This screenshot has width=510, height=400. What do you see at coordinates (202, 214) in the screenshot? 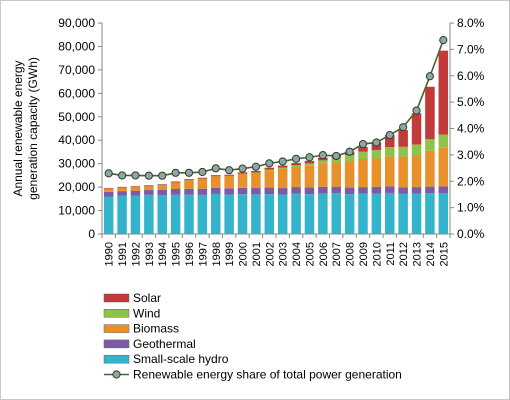
I see `bar-small-scale-hydro-1997` at bounding box center [202, 214].